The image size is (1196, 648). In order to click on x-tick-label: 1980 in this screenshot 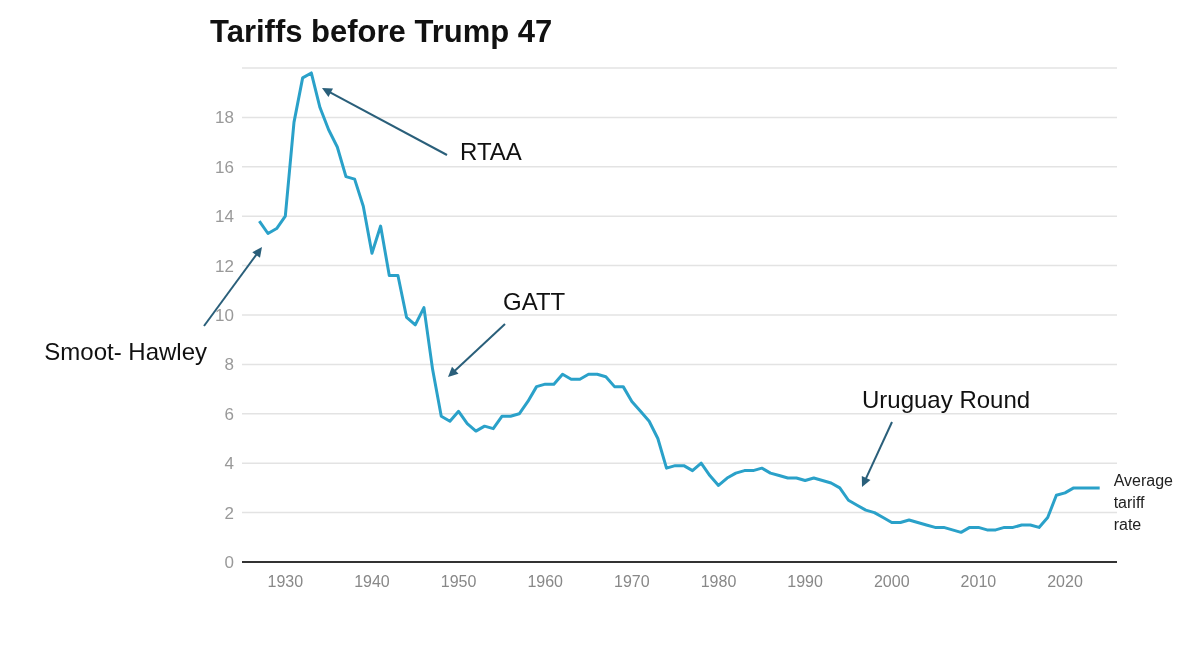, I will do `click(718, 582)`.